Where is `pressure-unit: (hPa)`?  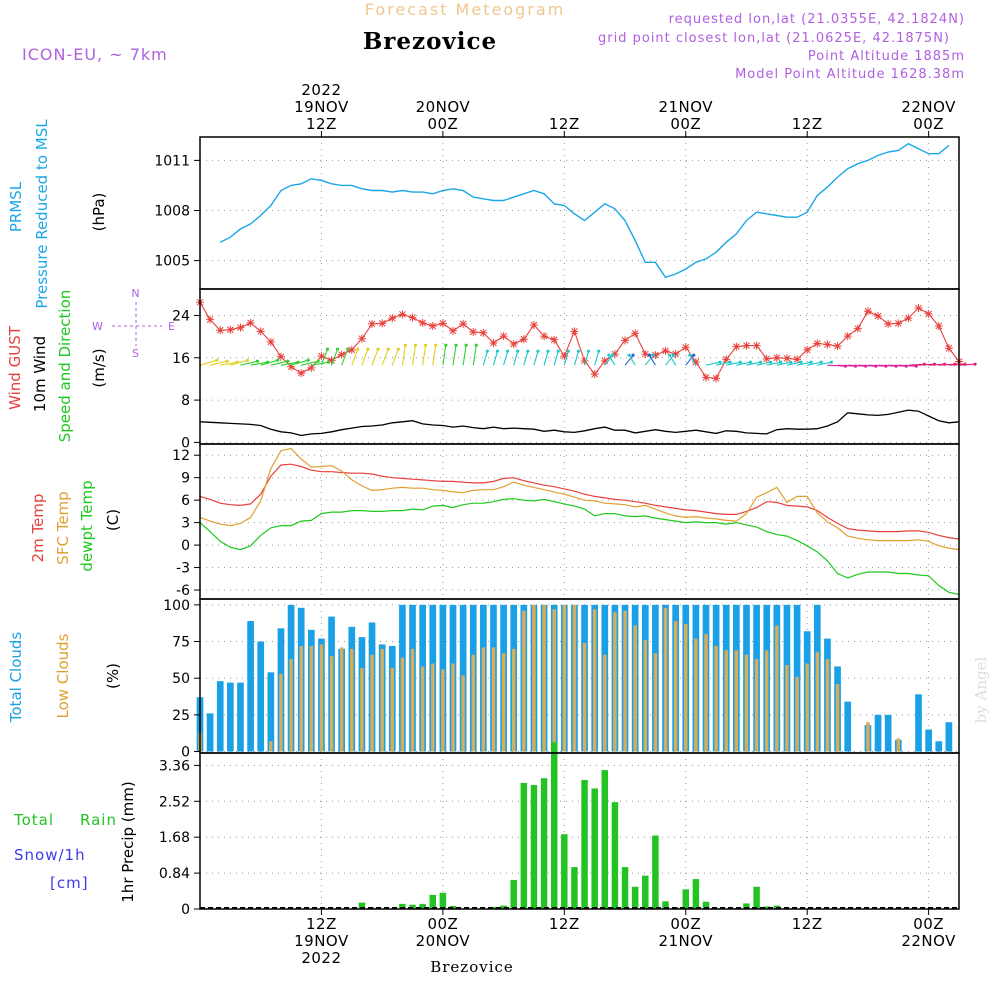 pressure-unit: (hPa) is located at coordinates (99, 212).